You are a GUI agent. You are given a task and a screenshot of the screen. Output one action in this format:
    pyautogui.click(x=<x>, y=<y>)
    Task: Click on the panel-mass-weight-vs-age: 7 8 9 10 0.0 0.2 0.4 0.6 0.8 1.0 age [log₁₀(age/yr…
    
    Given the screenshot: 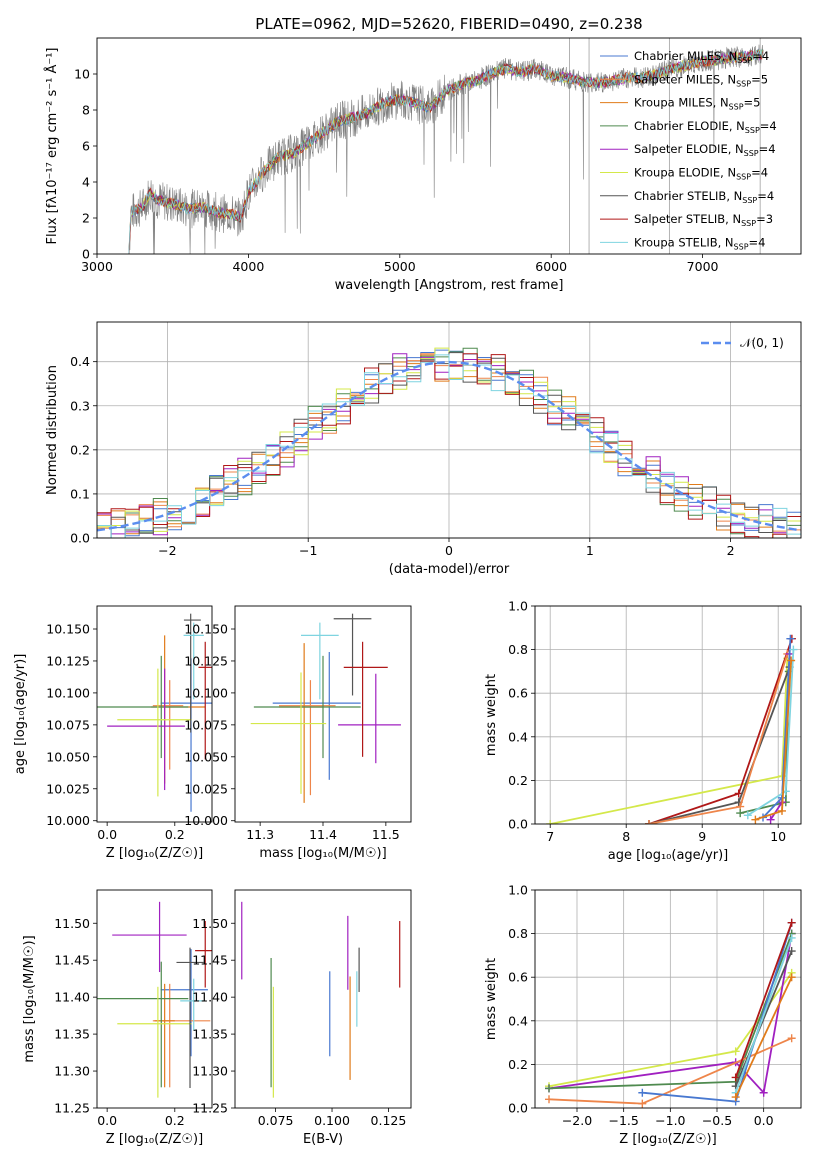 What is the action you would take?
    pyautogui.click(x=643, y=731)
    